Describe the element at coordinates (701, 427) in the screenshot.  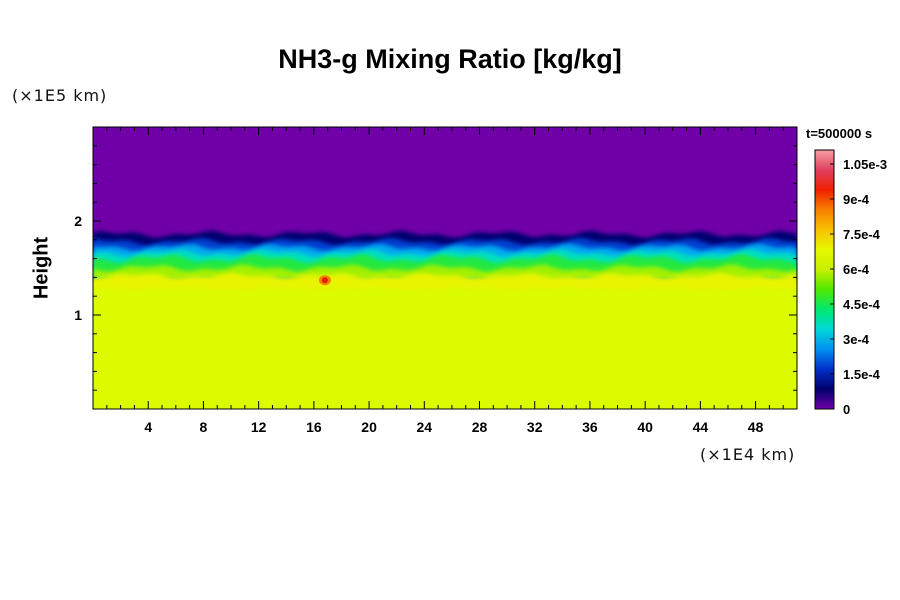
I see `x-tick-label: 44` at that location.